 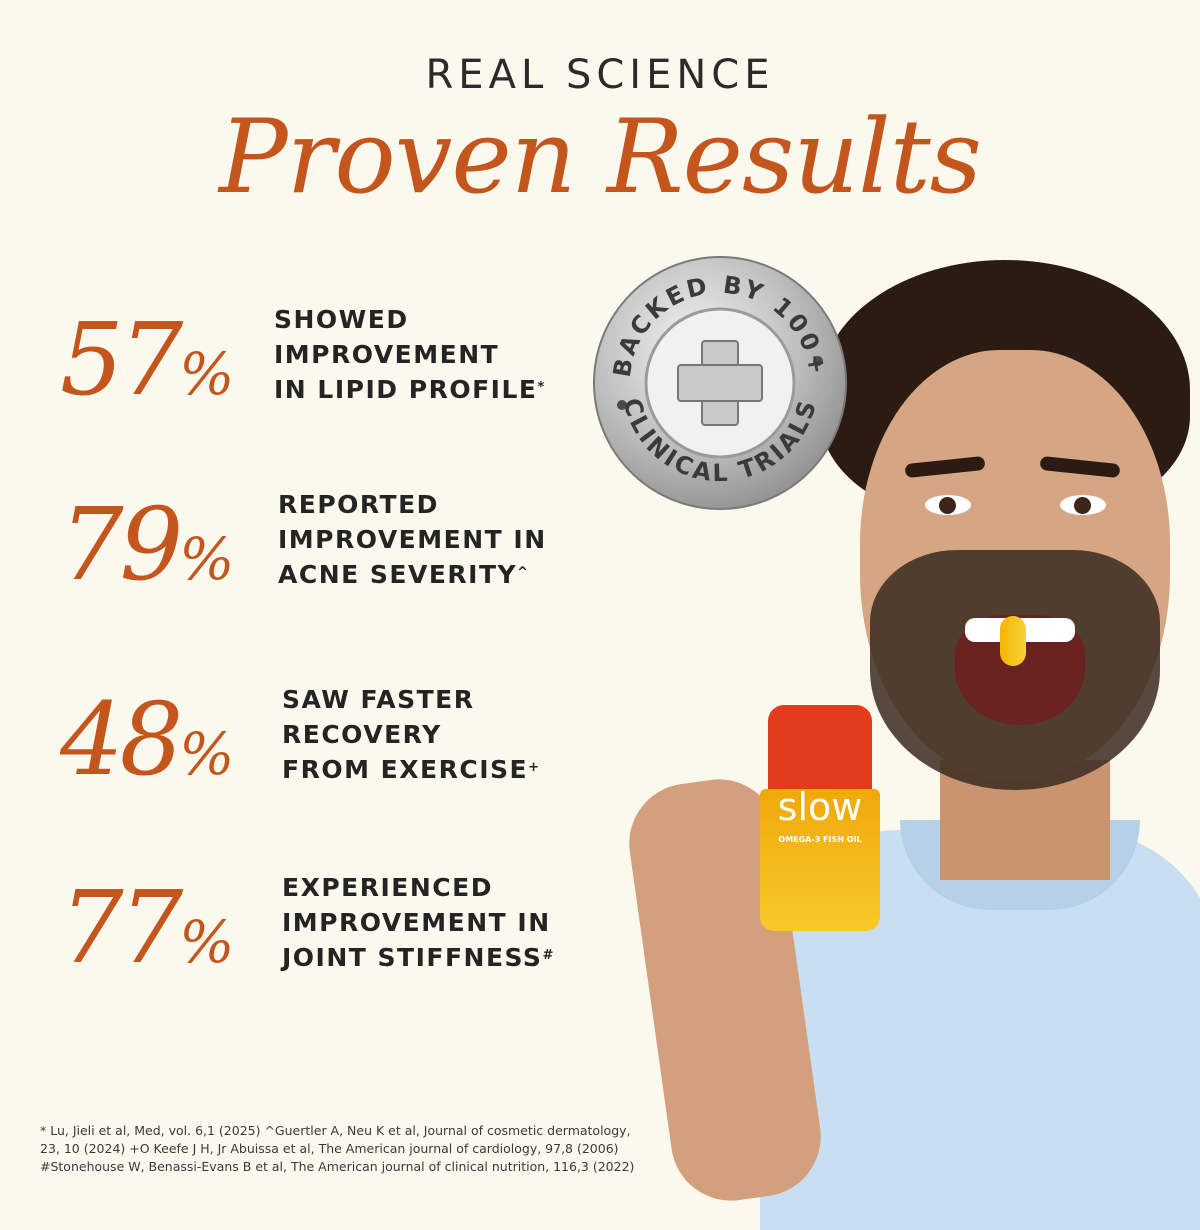 I want to click on kicker-title: REAL SCIENCE, so click(x=600, y=75).